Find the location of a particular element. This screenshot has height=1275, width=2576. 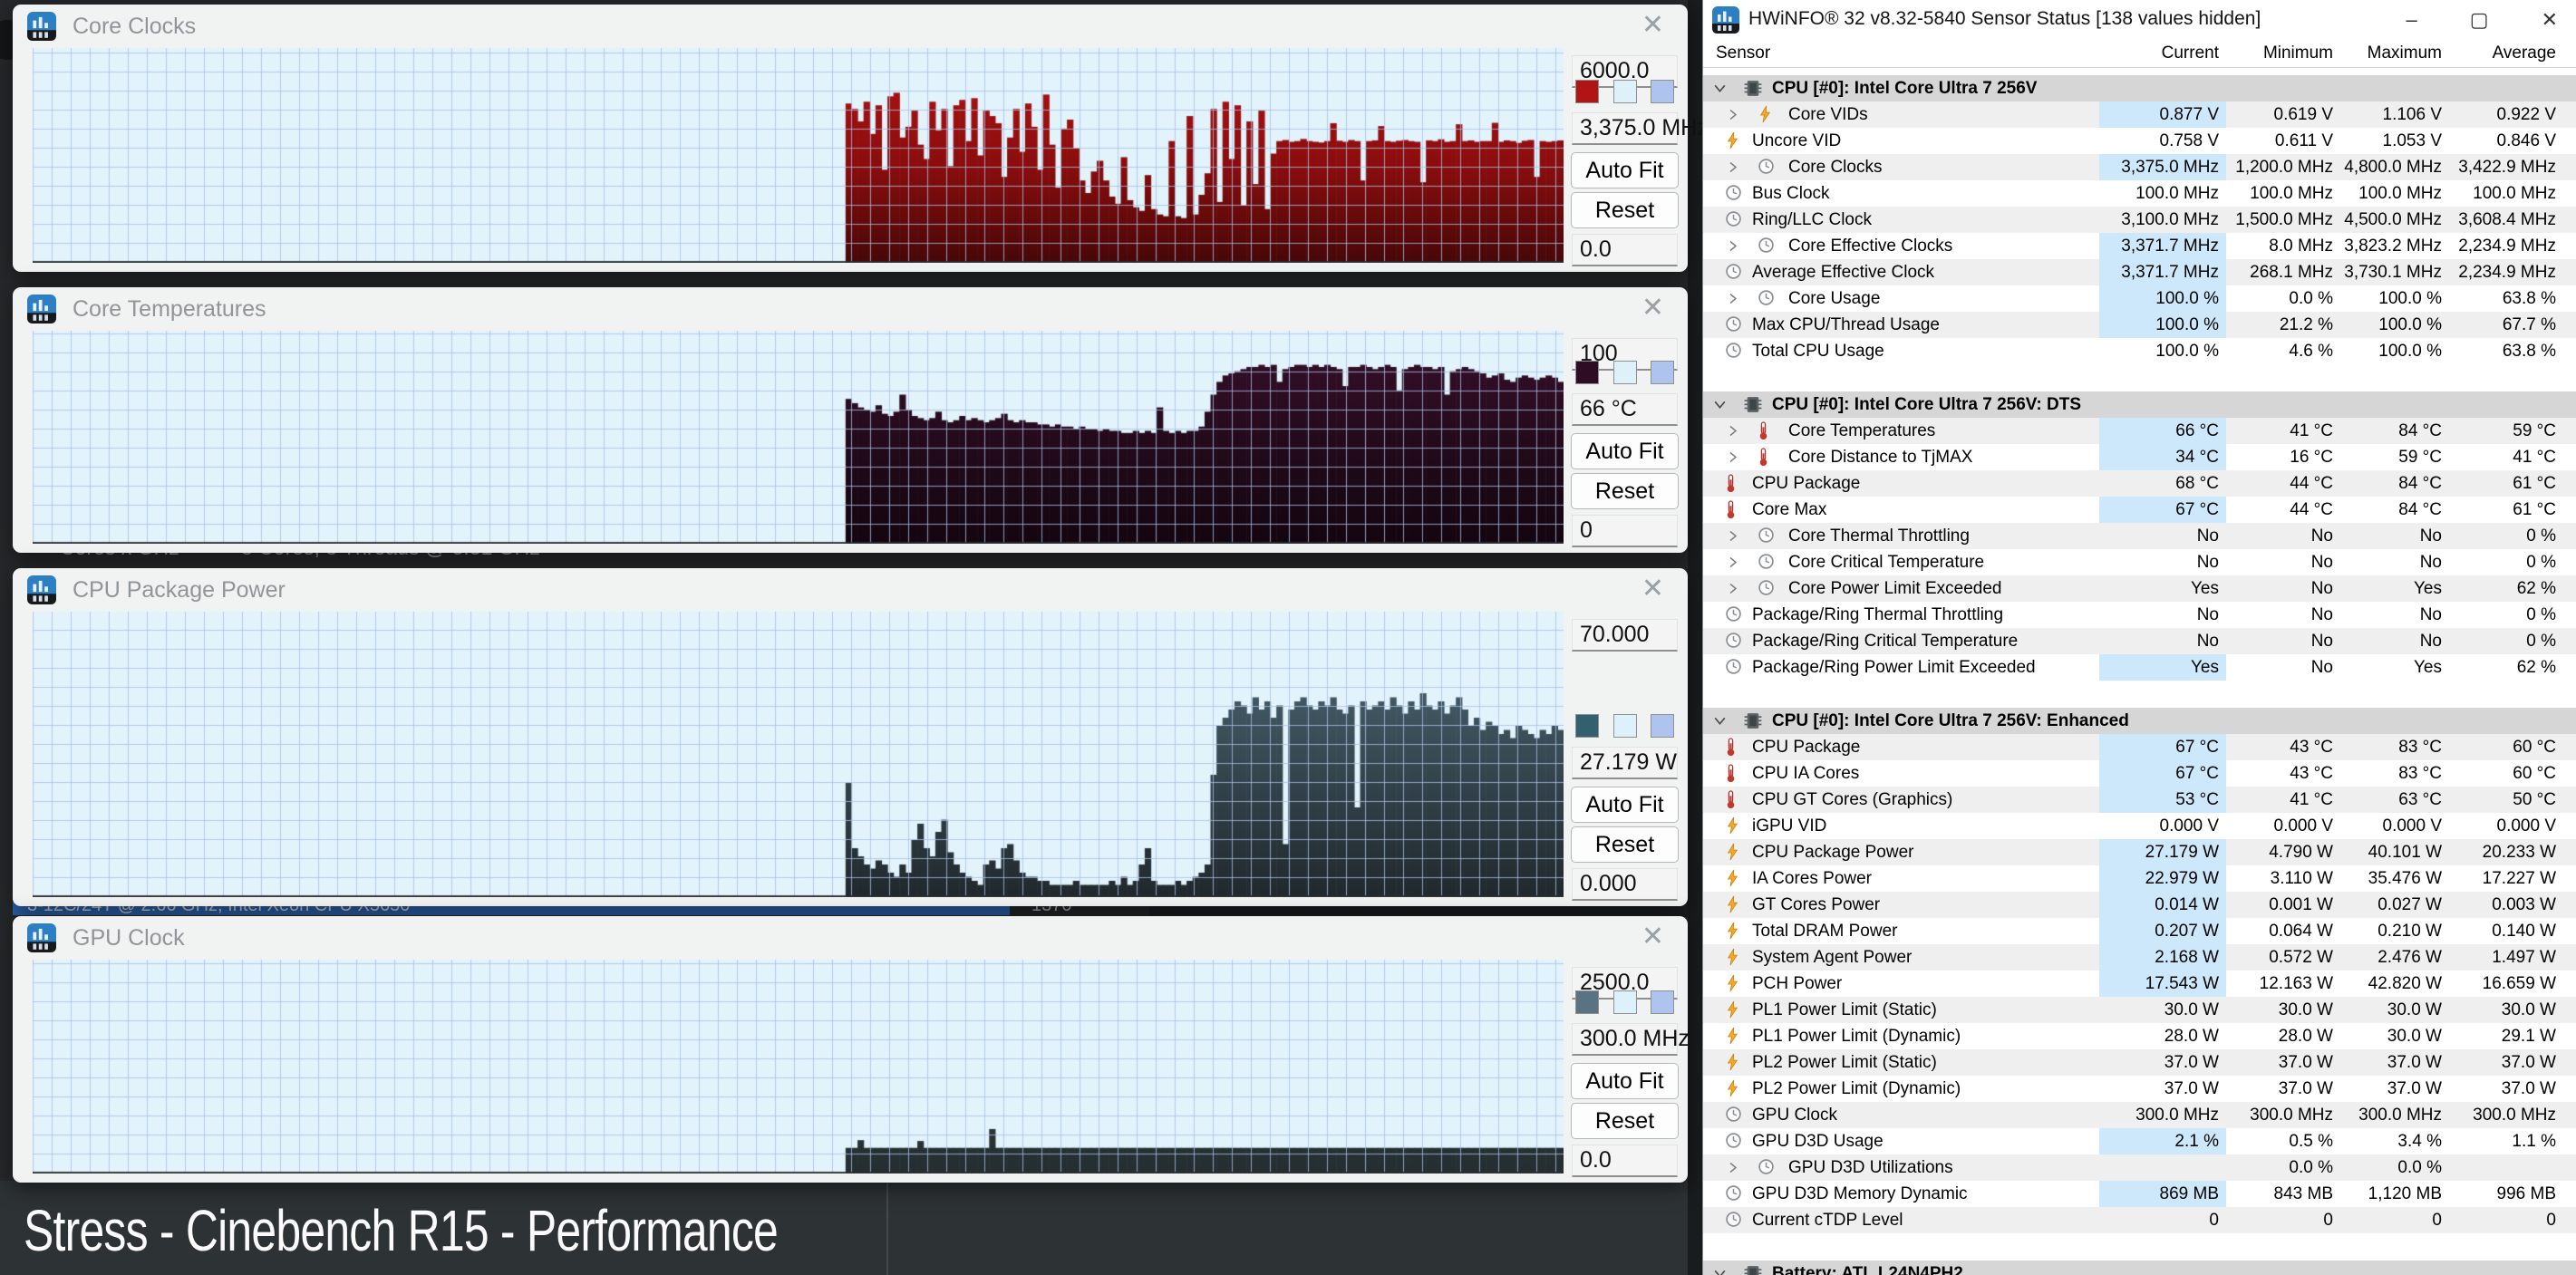

graph-titlebar-gpu-clock: GPU Clock ✕ is located at coordinates (850, 938).